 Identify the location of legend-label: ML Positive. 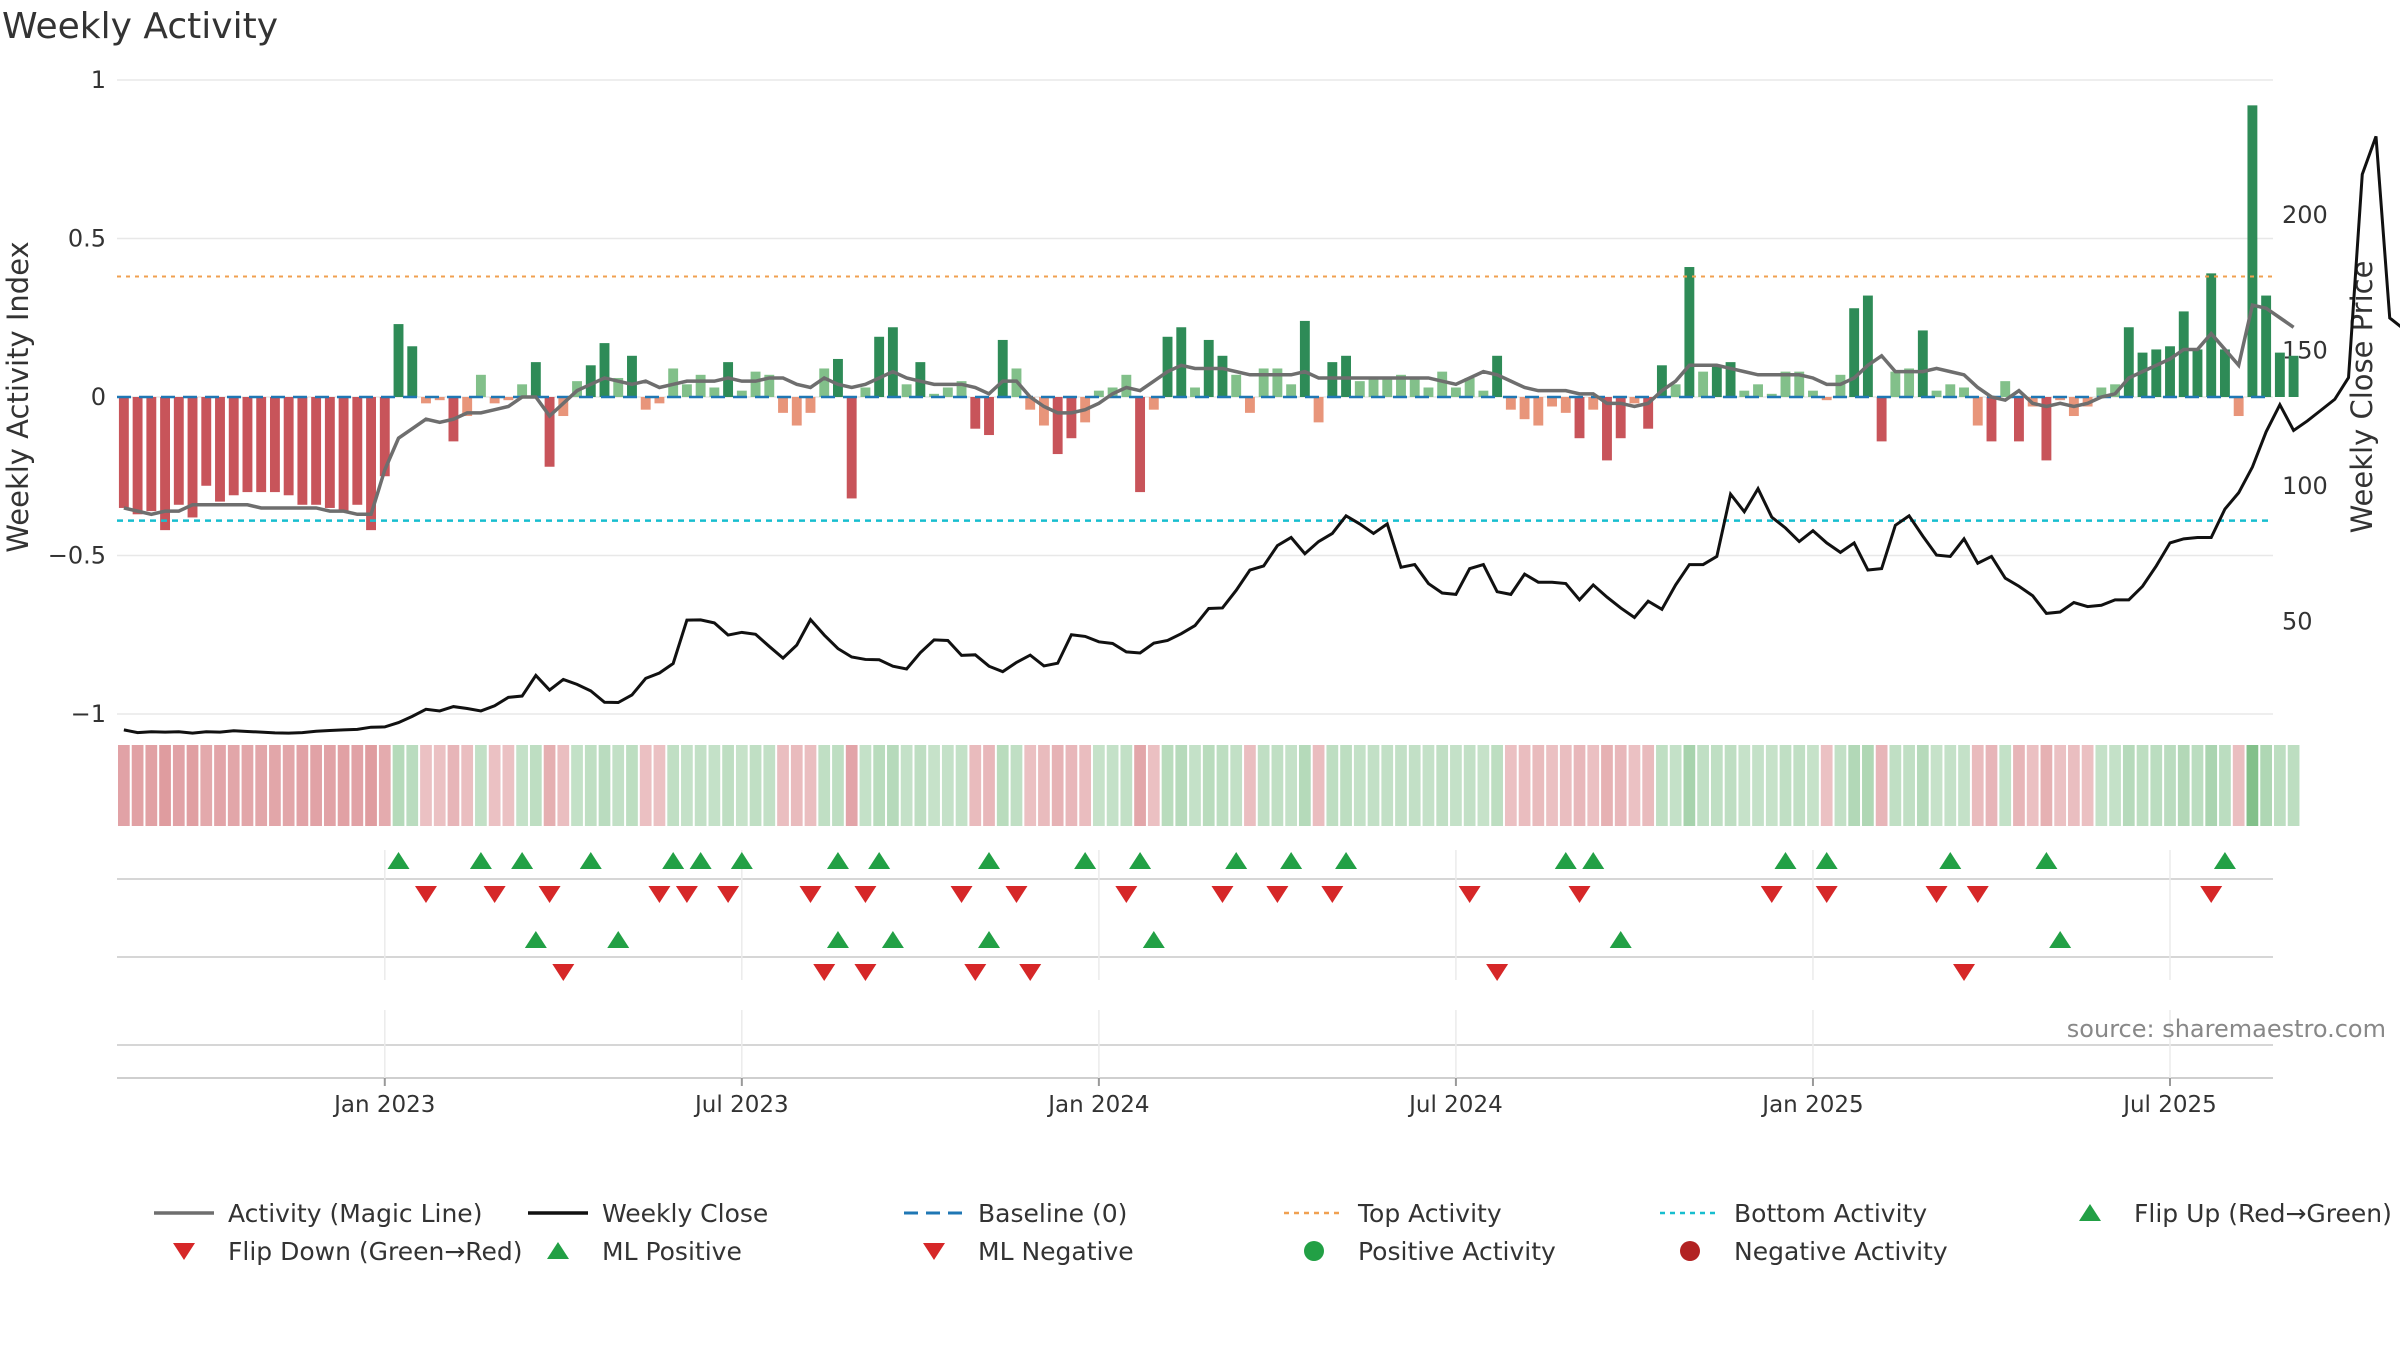
(672, 1251).